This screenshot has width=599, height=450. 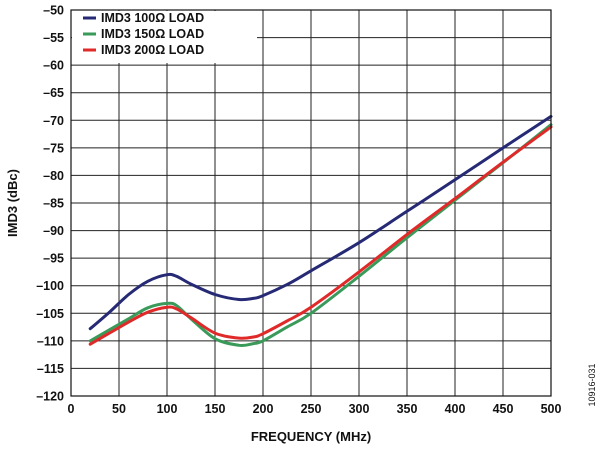 What do you see at coordinates (50, 314) in the screenshot?
I see `y-tick-label: –105` at bounding box center [50, 314].